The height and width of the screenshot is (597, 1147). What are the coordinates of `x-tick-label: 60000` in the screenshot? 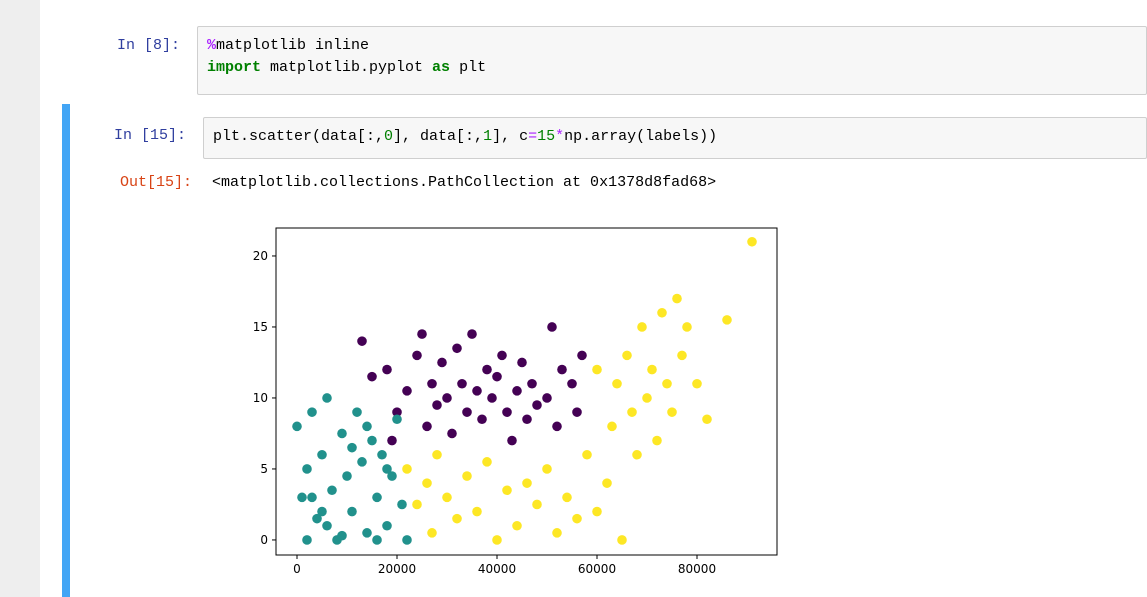 It's located at (597, 569).